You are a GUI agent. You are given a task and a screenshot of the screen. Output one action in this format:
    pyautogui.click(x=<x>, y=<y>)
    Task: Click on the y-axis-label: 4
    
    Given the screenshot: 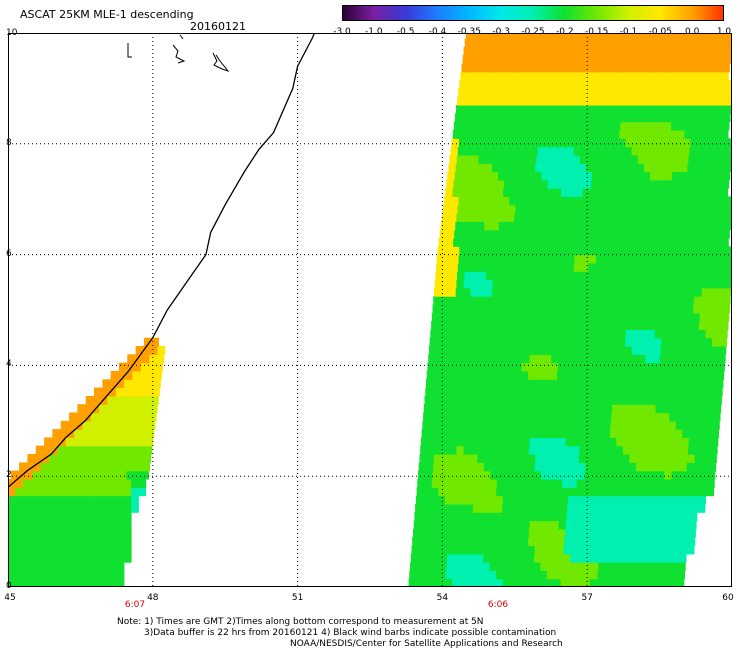 What is the action you would take?
    pyautogui.click(x=9, y=364)
    